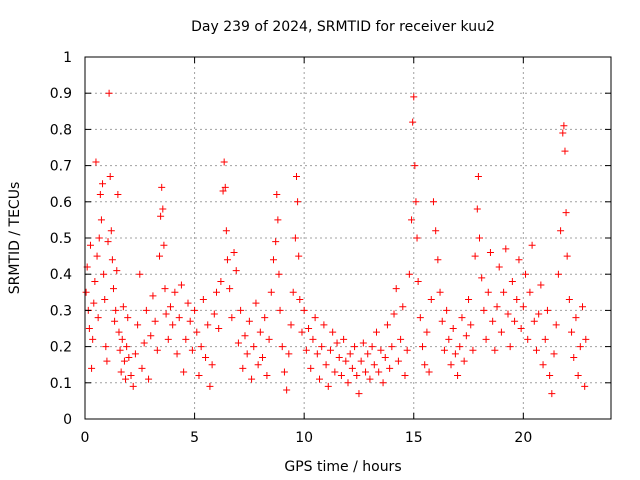  Describe the element at coordinates (67, 58) in the screenshot. I see `y-tick-label: 1` at that location.